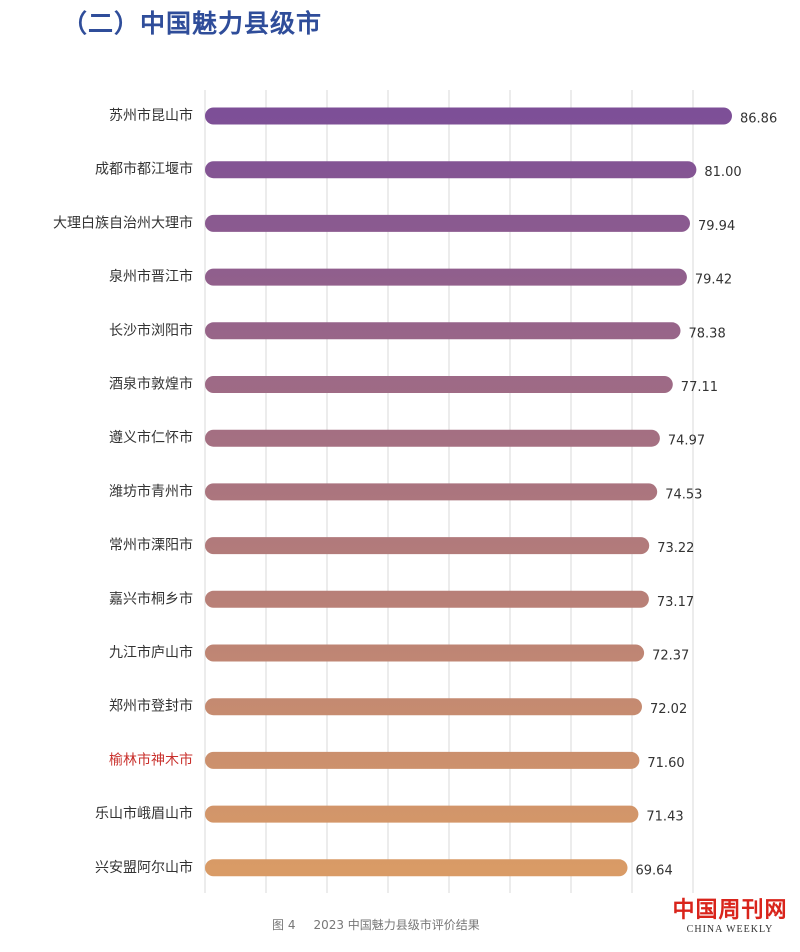 This screenshot has width=800, height=952. Describe the element at coordinates (686, 441) in the screenshot. I see `value-label: 74.97` at that location.